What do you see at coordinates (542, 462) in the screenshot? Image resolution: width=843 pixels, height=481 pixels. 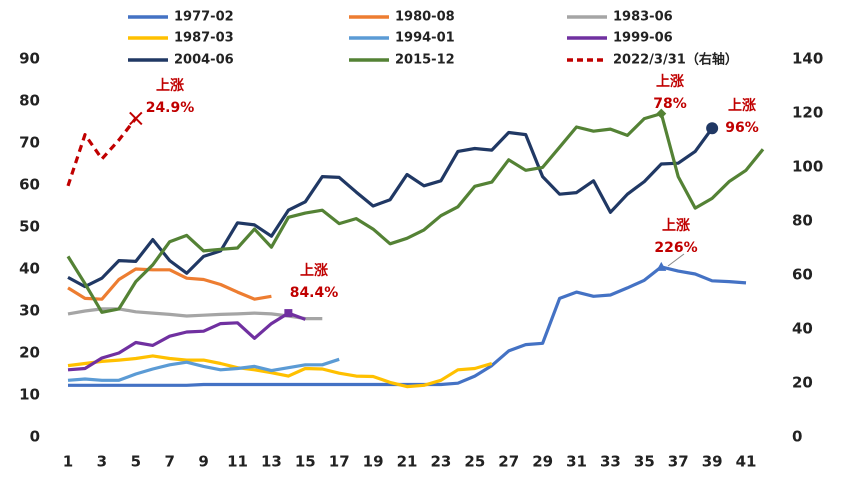 I see `x-tick-label: 29` at bounding box center [542, 462].